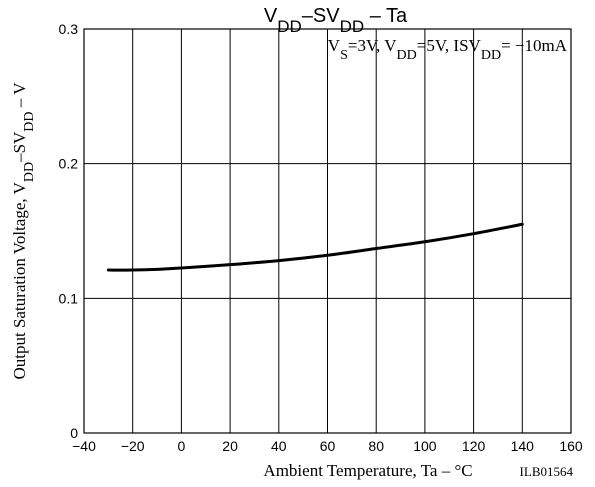 Image resolution: width=595 pixels, height=487 pixels. Describe the element at coordinates (74, 433) in the screenshot. I see `y-tick-label: 0` at that location.